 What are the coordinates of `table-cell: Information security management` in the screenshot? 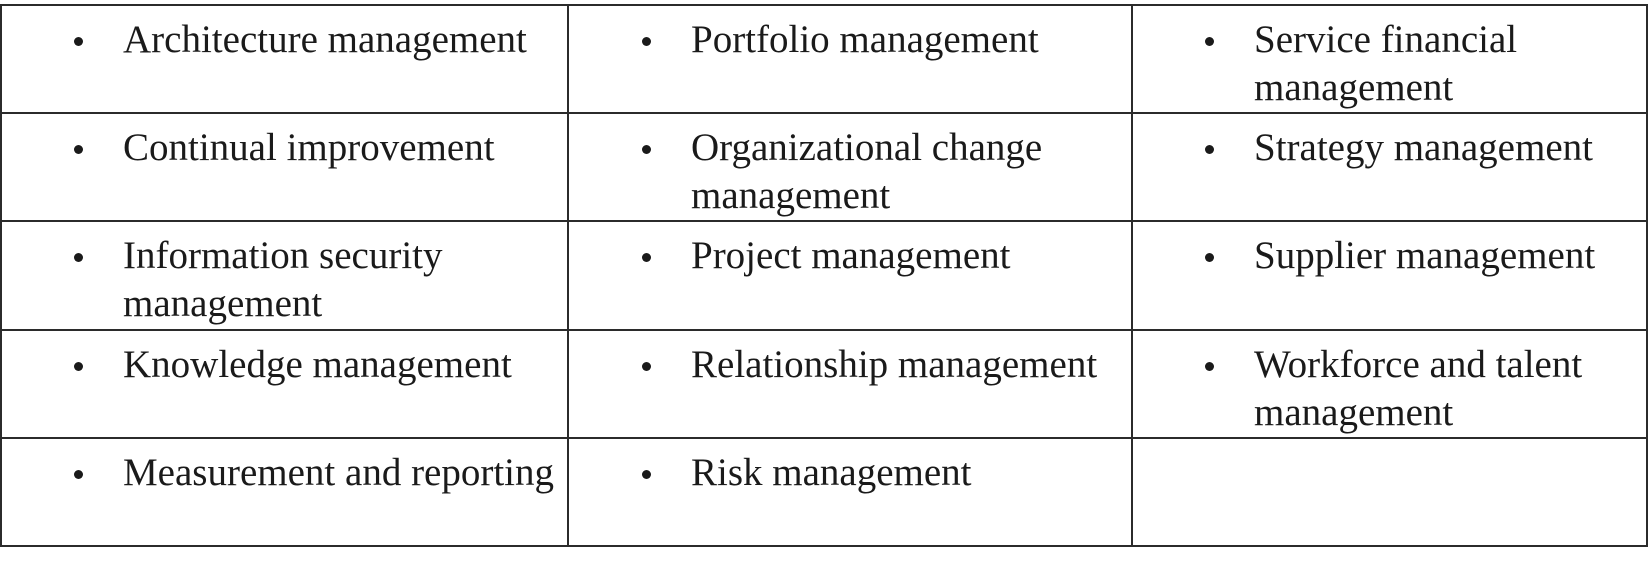 It's located at (284, 275).